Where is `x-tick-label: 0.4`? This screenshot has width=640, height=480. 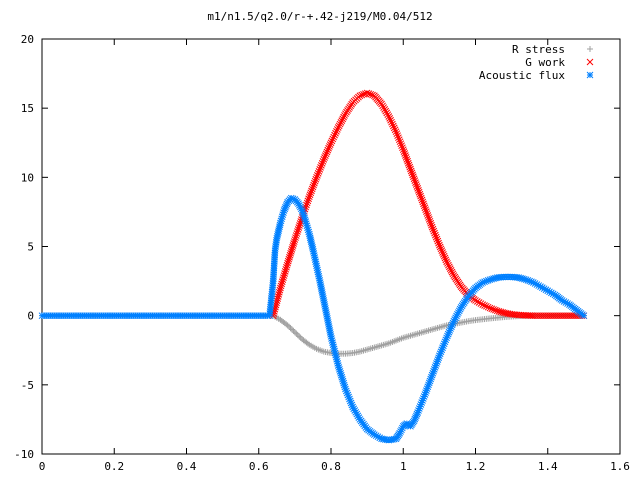
x-tick-label: 0.4 is located at coordinates (187, 466).